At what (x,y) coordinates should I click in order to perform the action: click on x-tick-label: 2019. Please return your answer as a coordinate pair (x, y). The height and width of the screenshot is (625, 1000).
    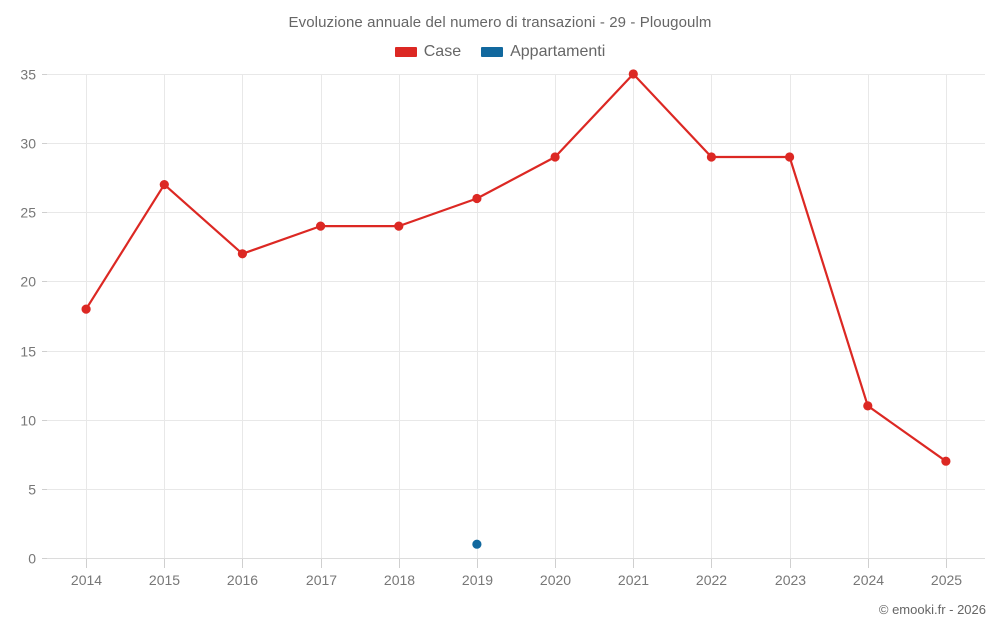
    Looking at the image, I should click on (477, 580).